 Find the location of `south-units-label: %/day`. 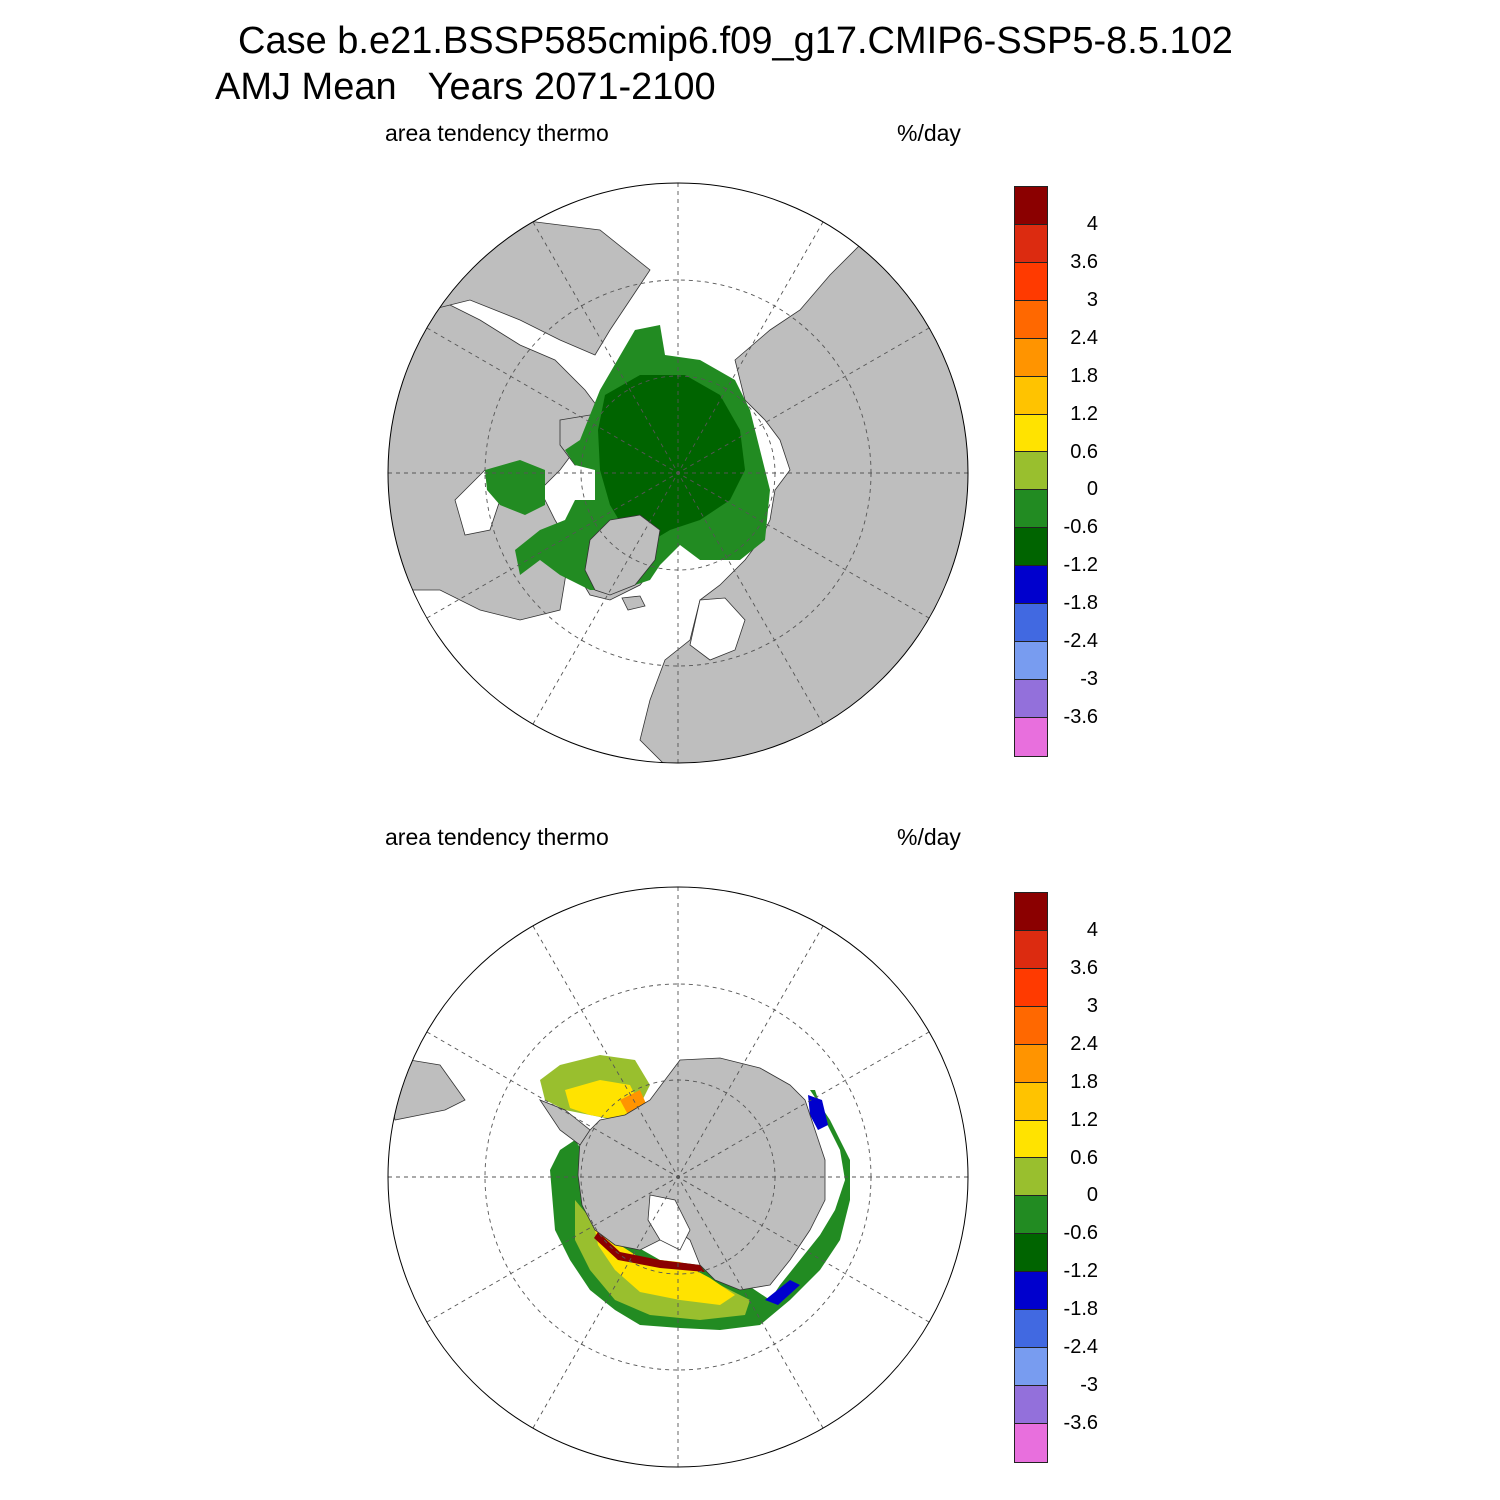

south-units-label: %/day is located at coordinates (929, 837).